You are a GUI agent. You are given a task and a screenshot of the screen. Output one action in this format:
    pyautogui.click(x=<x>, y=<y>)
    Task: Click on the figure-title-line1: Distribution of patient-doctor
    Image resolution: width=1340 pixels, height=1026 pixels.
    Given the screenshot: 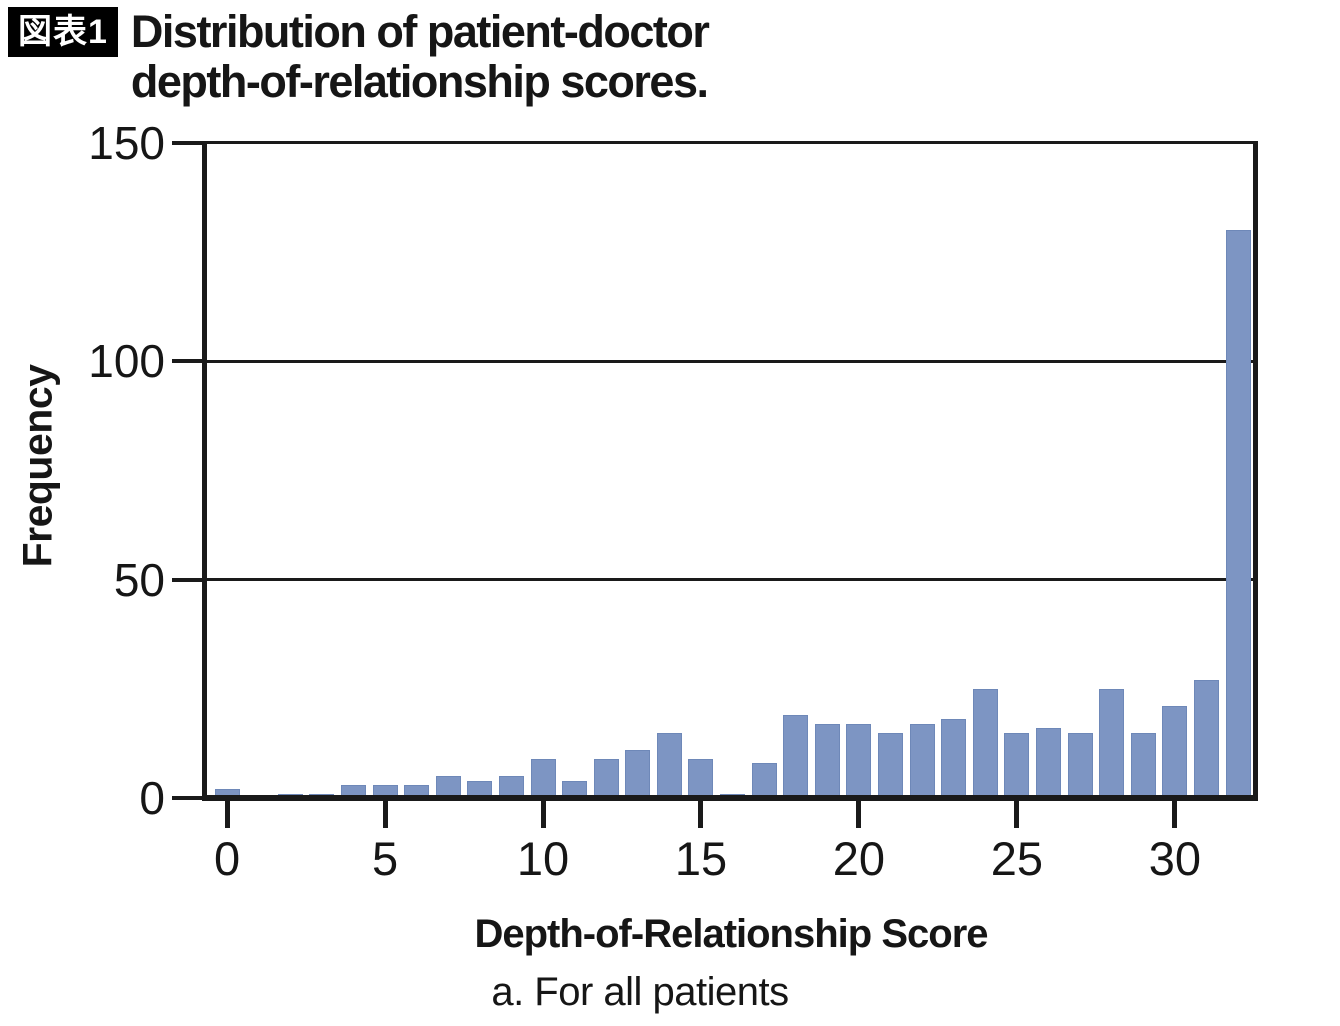 What is the action you would take?
    pyautogui.click(x=420, y=31)
    